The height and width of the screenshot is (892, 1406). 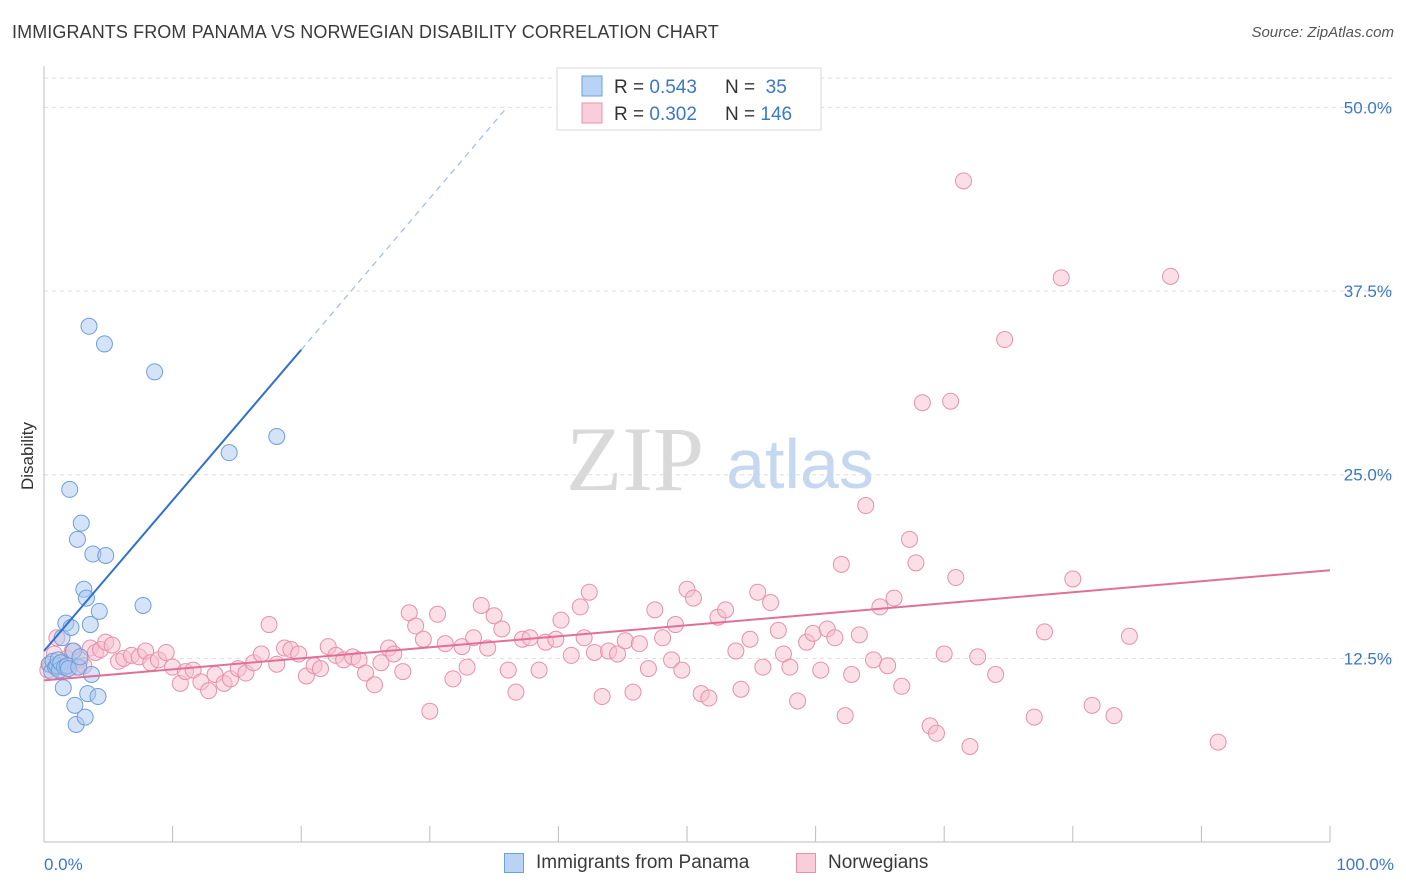 What do you see at coordinates (1368, 291) in the screenshot?
I see `y-tick-label: 37.5%` at bounding box center [1368, 291].